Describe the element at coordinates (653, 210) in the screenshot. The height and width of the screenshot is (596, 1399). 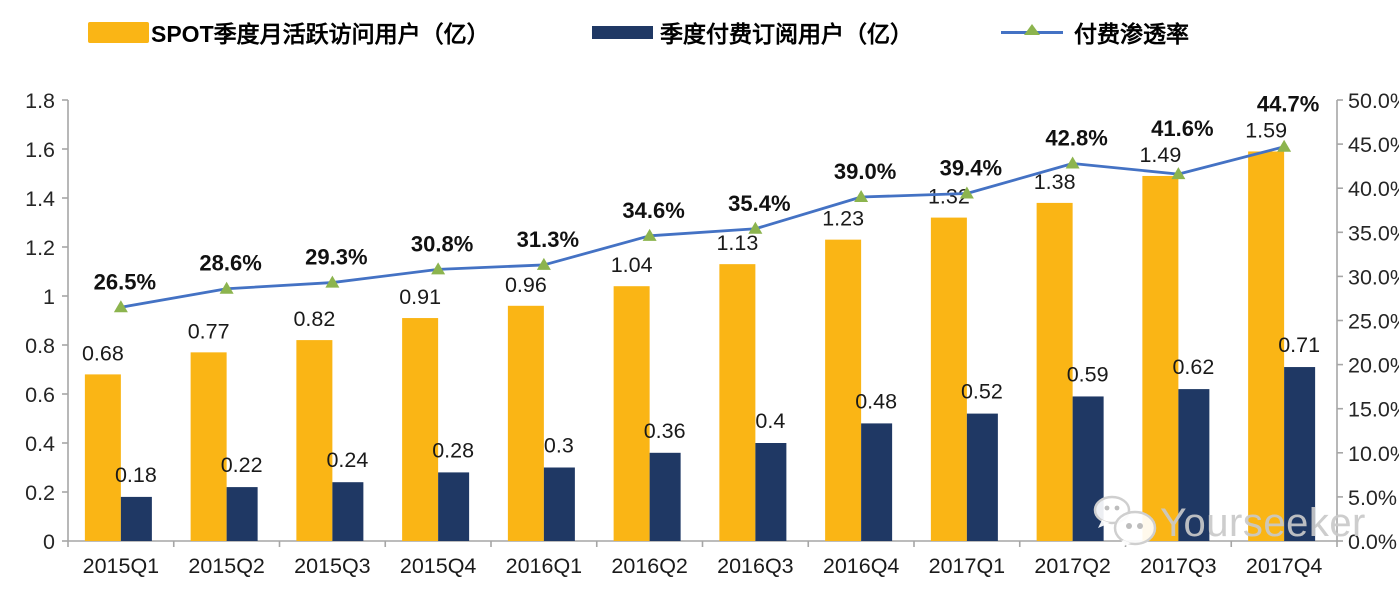
I see `penetration-value-label: 34.6%` at that location.